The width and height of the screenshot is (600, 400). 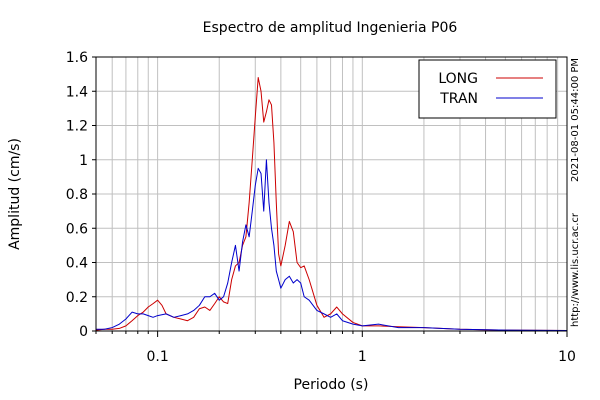 What do you see at coordinates (331, 385) in the screenshot?
I see `x-axis-label: Periodo (s)` at bounding box center [331, 385].